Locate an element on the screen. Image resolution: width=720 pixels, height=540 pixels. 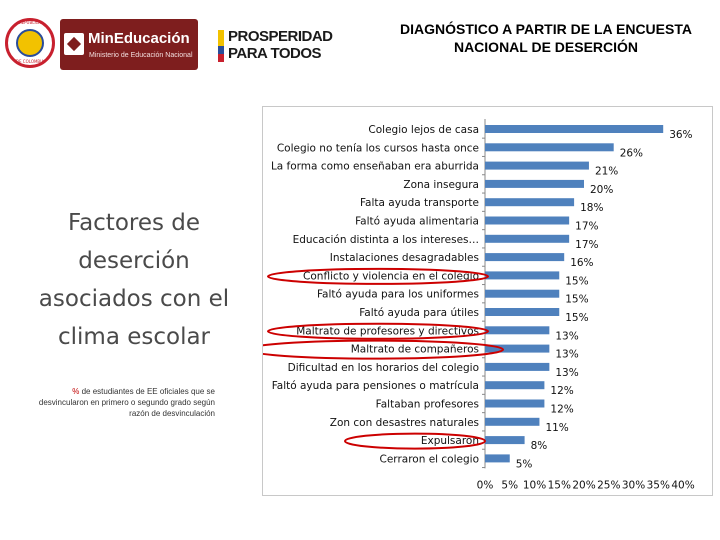
value-label: 36% is located at coordinates (680, 135).